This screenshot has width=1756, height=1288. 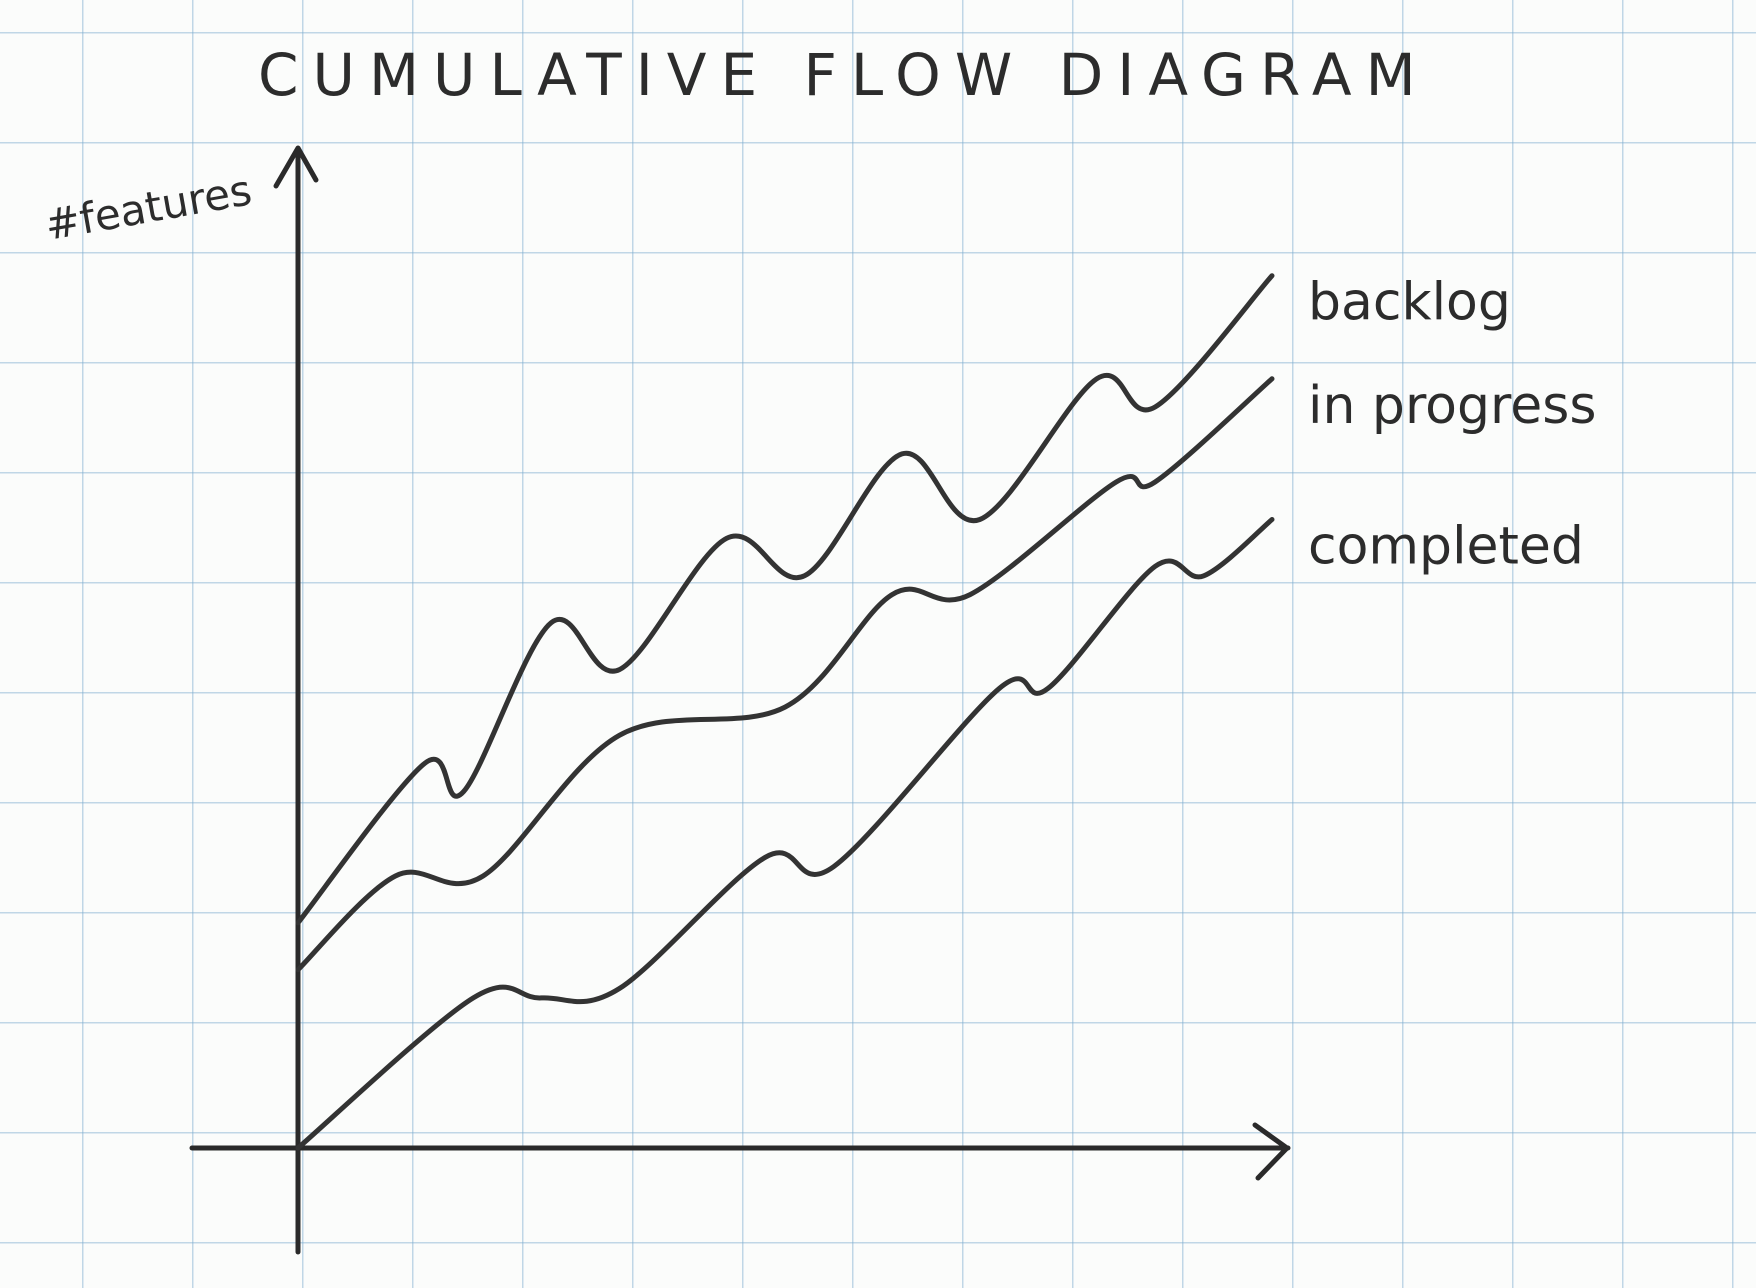 What do you see at coordinates (1271, 1151) in the screenshot?
I see `x-axis-arrow` at bounding box center [1271, 1151].